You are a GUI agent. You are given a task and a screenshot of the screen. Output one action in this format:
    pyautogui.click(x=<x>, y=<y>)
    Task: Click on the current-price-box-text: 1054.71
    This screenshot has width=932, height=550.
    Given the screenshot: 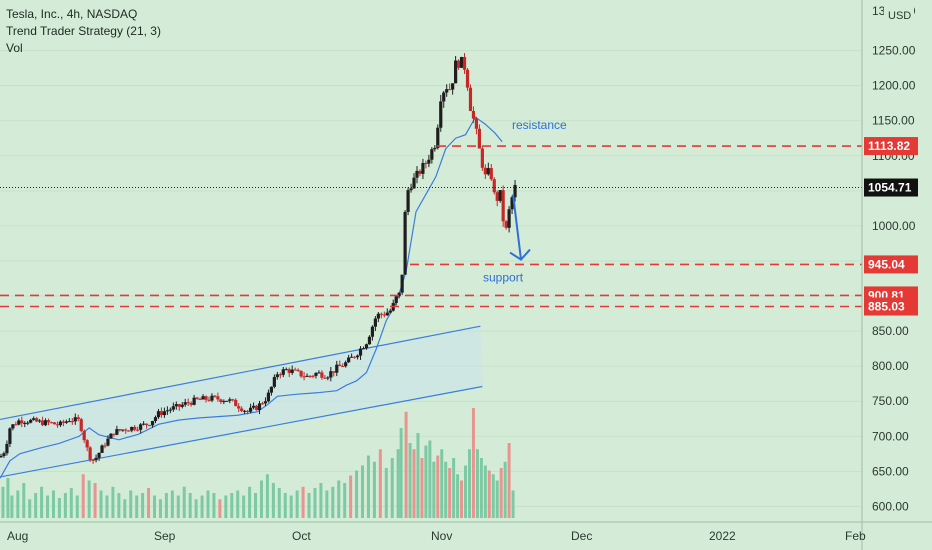 What is the action you would take?
    pyautogui.click(x=890, y=188)
    